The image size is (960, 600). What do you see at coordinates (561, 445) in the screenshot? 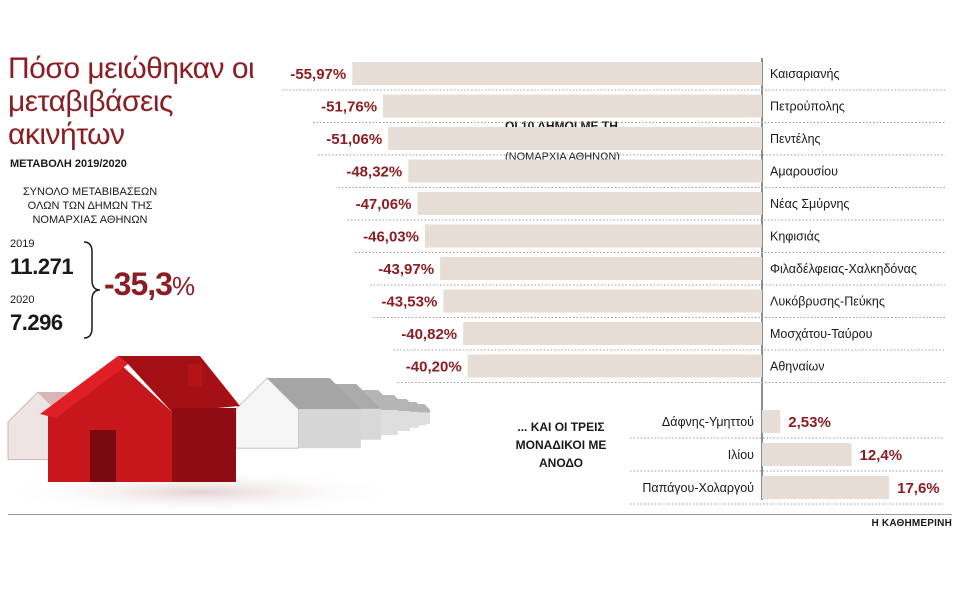
I see `rising-label: ... ΚΑΙ ΟΙ ΤΡΕΙΣ ΜΟΝΑΔΙΚΟΙ ΜΕ ΑΝΟΔΟ` at bounding box center [561, 445].